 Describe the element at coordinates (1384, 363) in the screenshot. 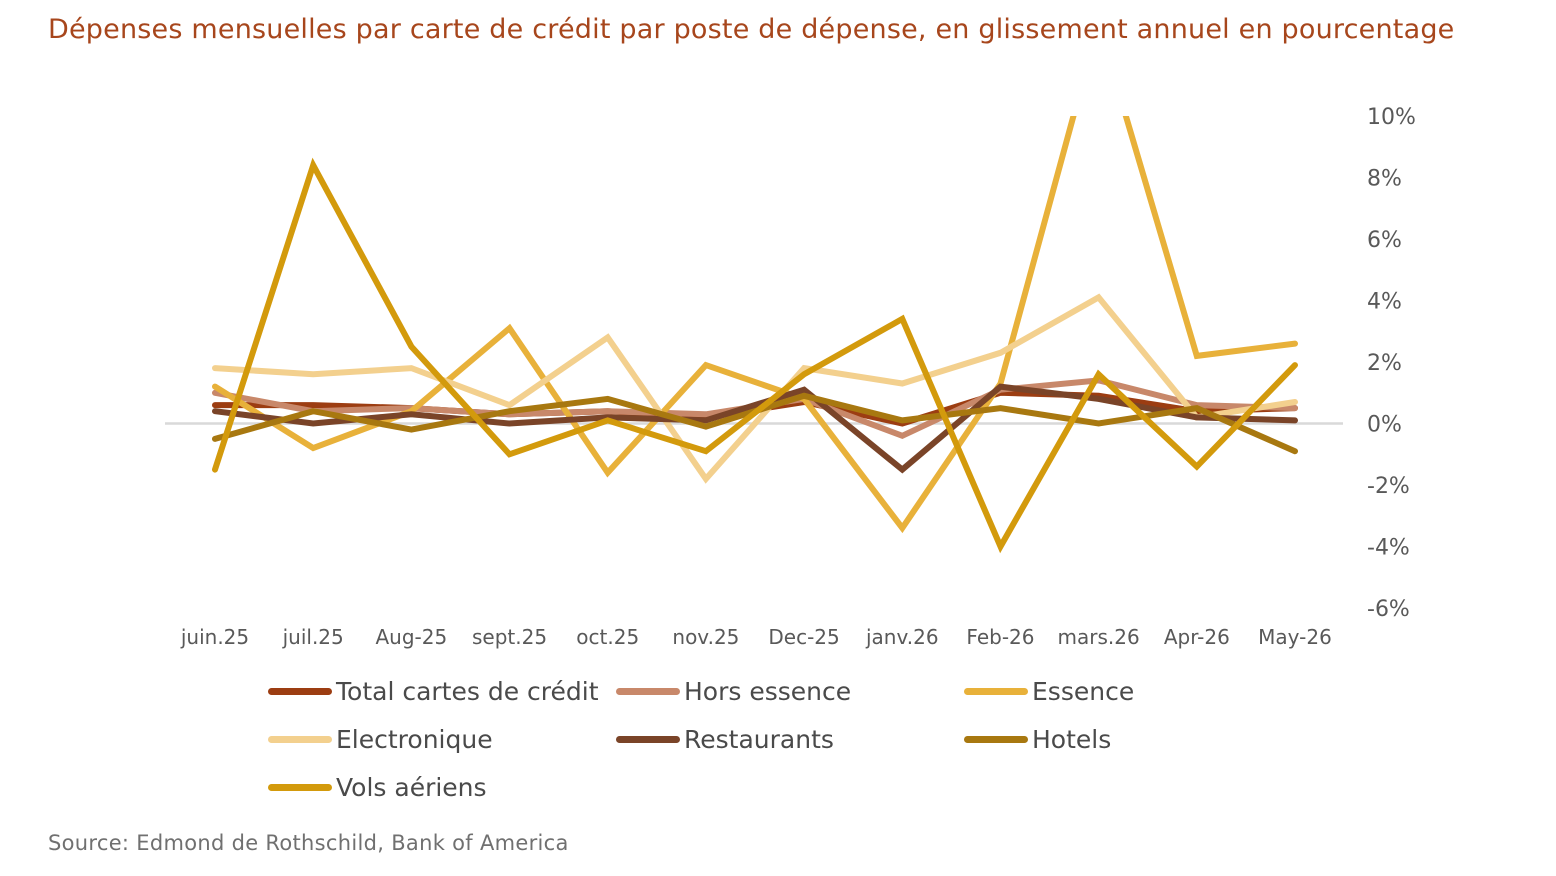

I see `y-tick-label: 2%` at that location.